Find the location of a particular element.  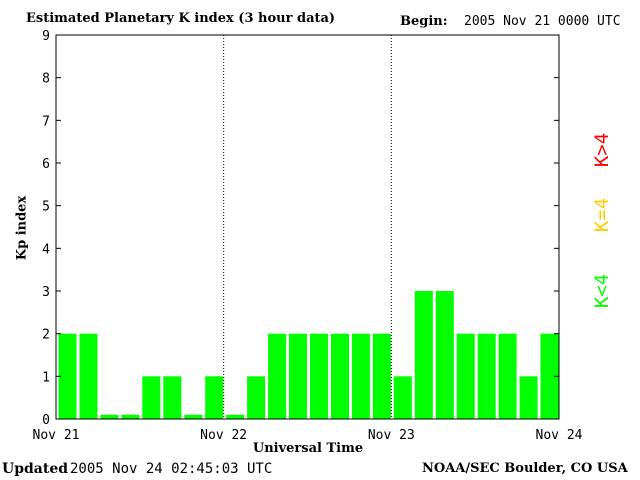

x-tick-label: Nov 24 is located at coordinates (559, 435).